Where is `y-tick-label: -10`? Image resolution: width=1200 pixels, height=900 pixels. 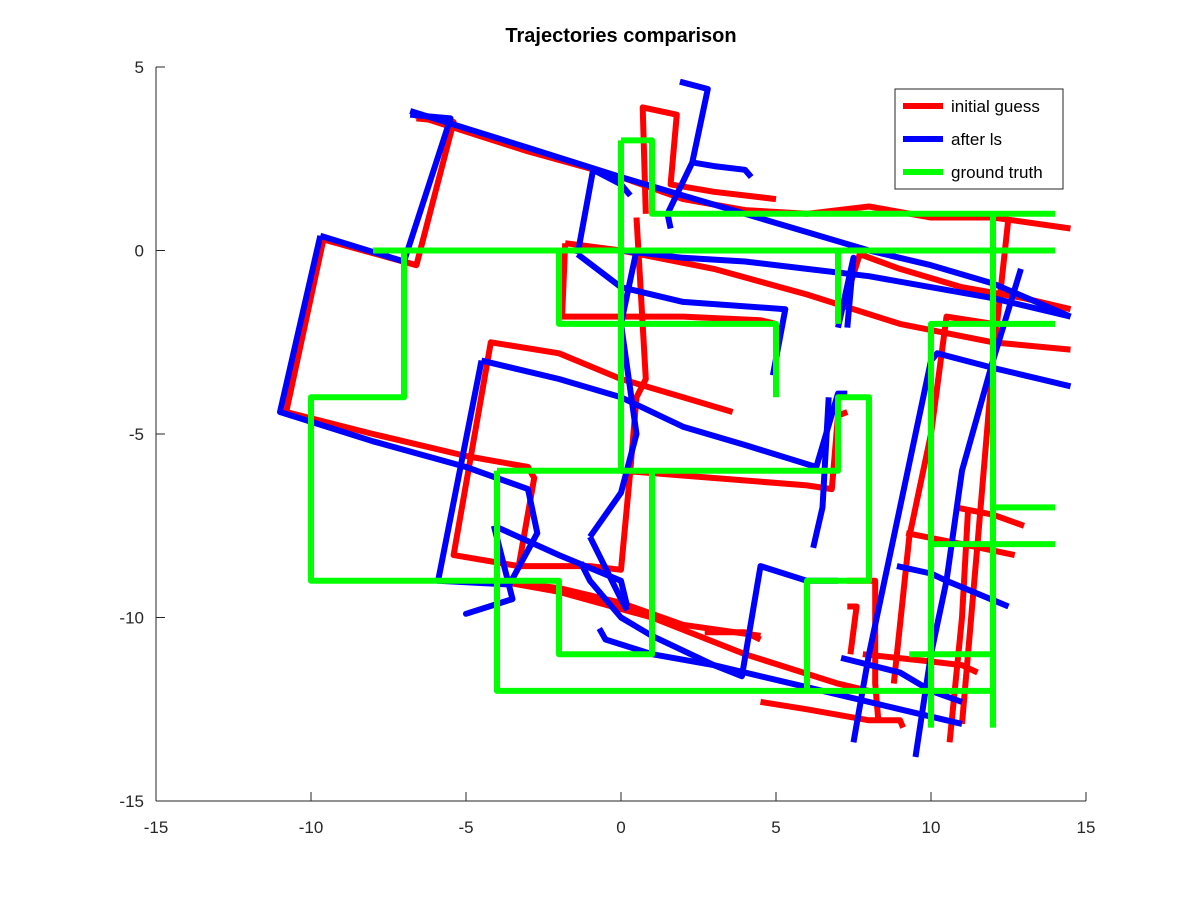
y-tick-label: -10 is located at coordinates (131, 618).